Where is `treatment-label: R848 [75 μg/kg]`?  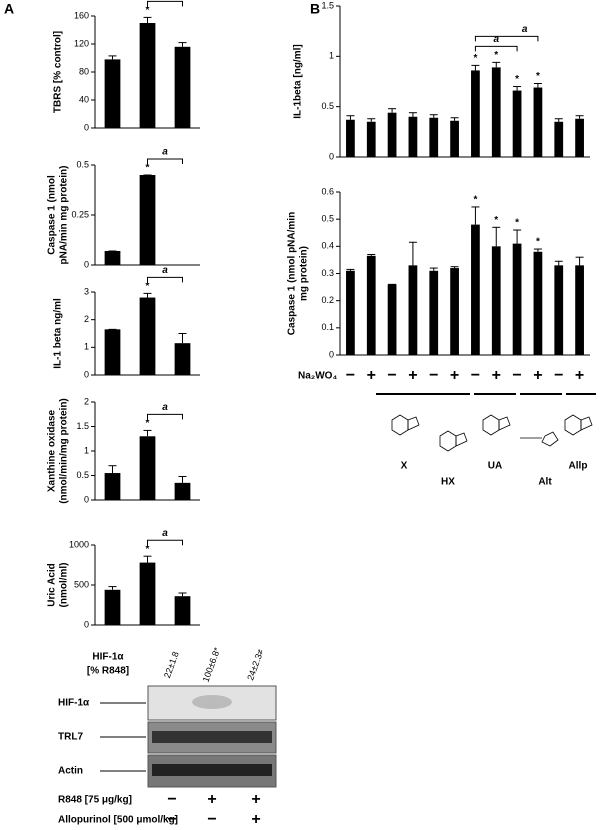
treatment-label: R848 [75 μg/kg] is located at coordinates (95, 800).